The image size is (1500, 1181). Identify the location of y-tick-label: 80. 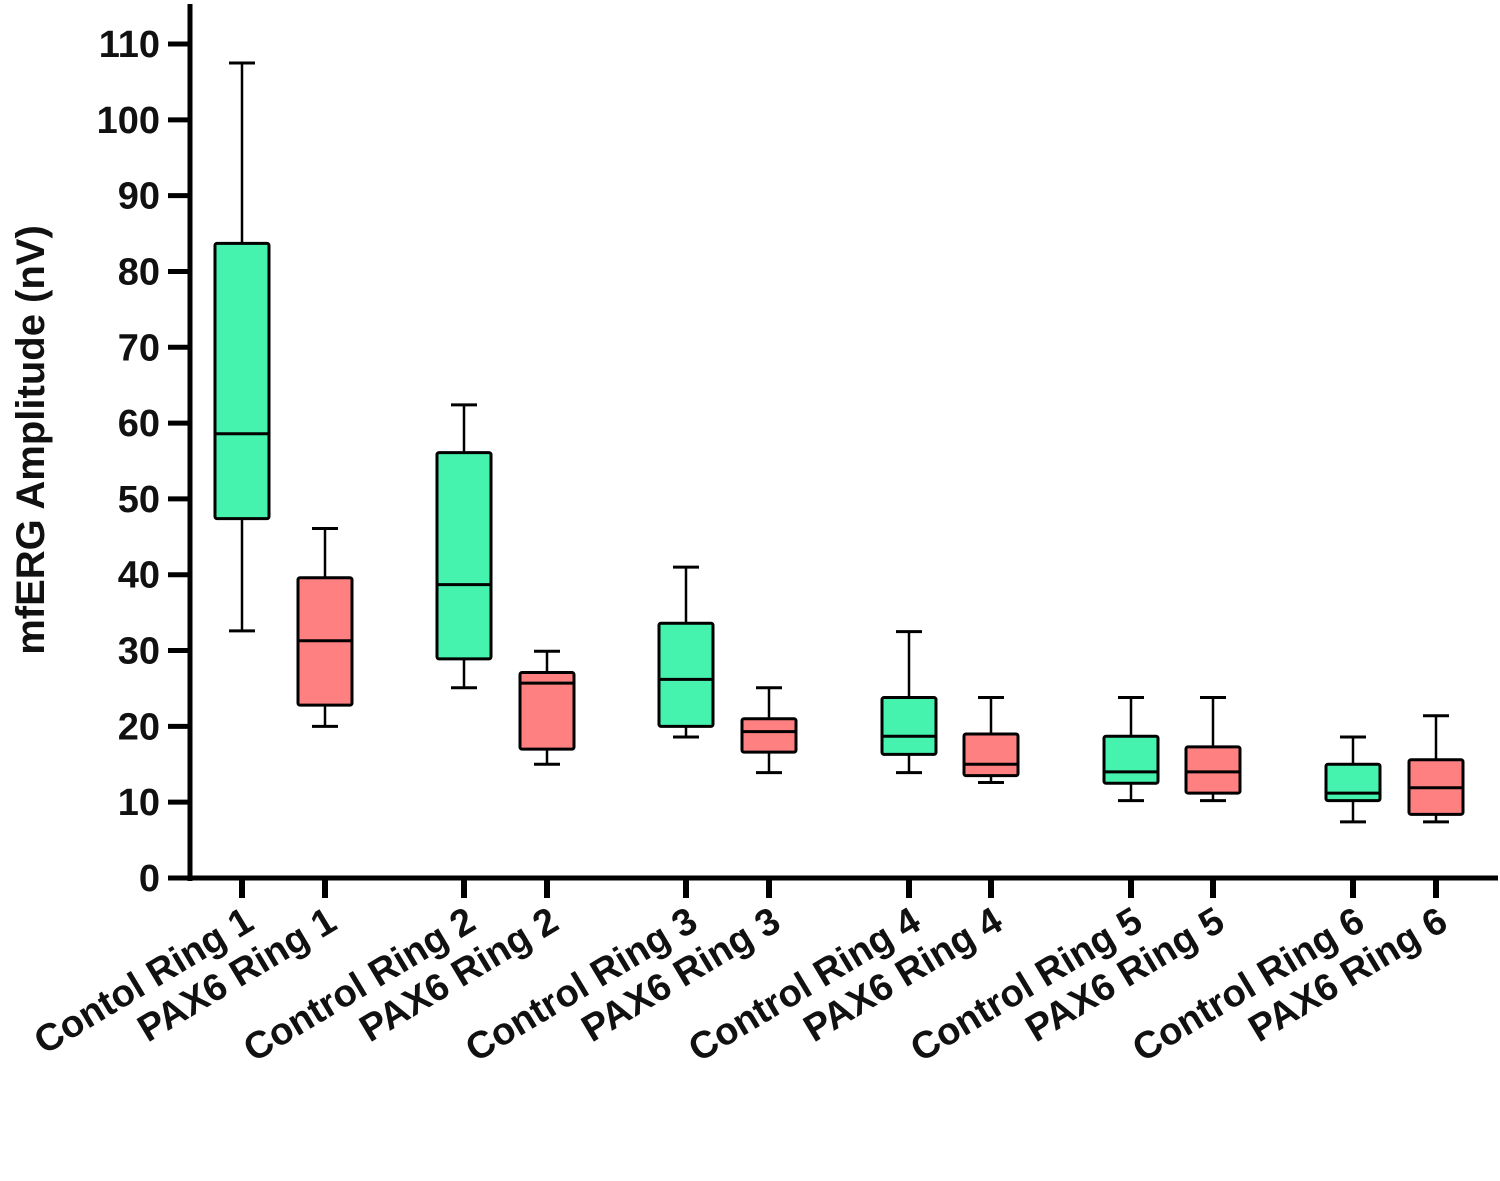
(139, 272).